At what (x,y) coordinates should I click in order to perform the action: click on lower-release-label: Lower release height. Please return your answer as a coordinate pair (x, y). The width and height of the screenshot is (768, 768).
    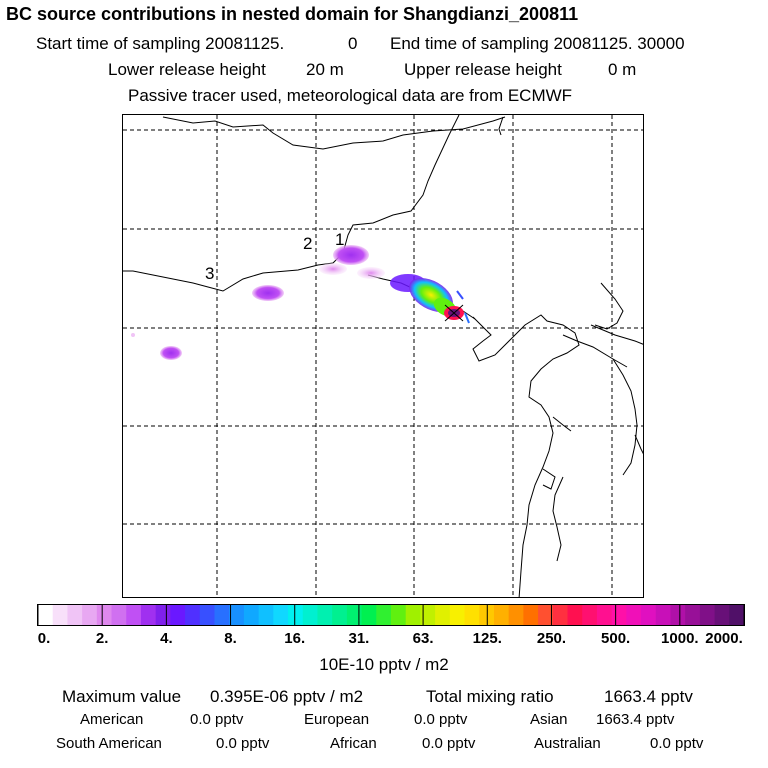
    Looking at the image, I should click on (187, 69).